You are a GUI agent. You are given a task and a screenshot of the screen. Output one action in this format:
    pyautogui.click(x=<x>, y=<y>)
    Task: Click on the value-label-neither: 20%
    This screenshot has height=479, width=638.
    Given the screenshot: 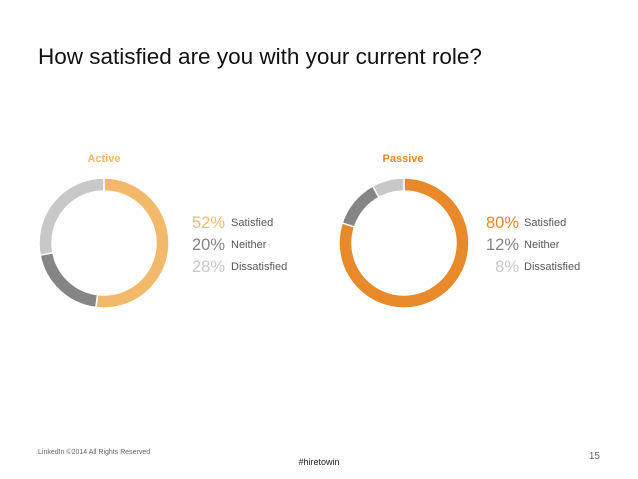 What is the action you would take?
    pyautogui.click(x=208, y=245)
    